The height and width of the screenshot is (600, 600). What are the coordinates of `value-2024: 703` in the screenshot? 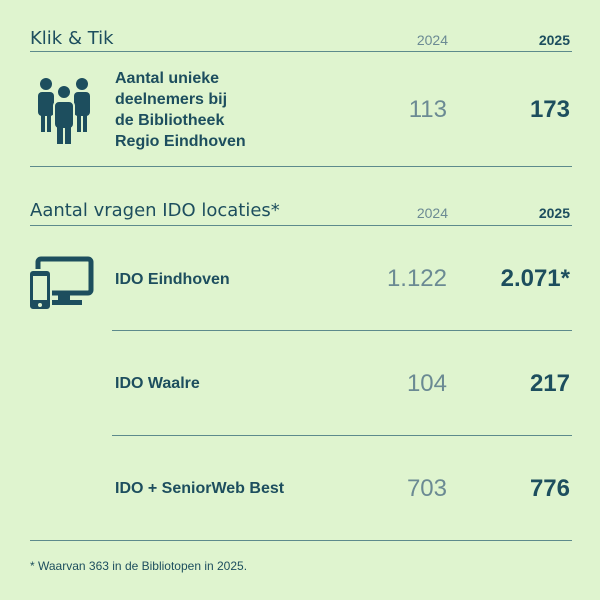 It's located at (426, 488).